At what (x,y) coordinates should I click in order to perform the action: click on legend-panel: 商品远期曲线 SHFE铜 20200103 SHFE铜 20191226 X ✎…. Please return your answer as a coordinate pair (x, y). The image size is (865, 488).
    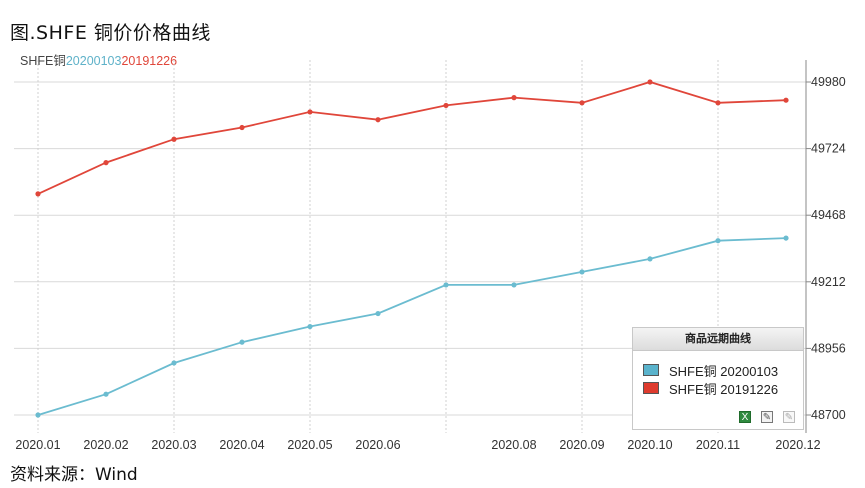
    Looking at the image, I should click on (718, 378).